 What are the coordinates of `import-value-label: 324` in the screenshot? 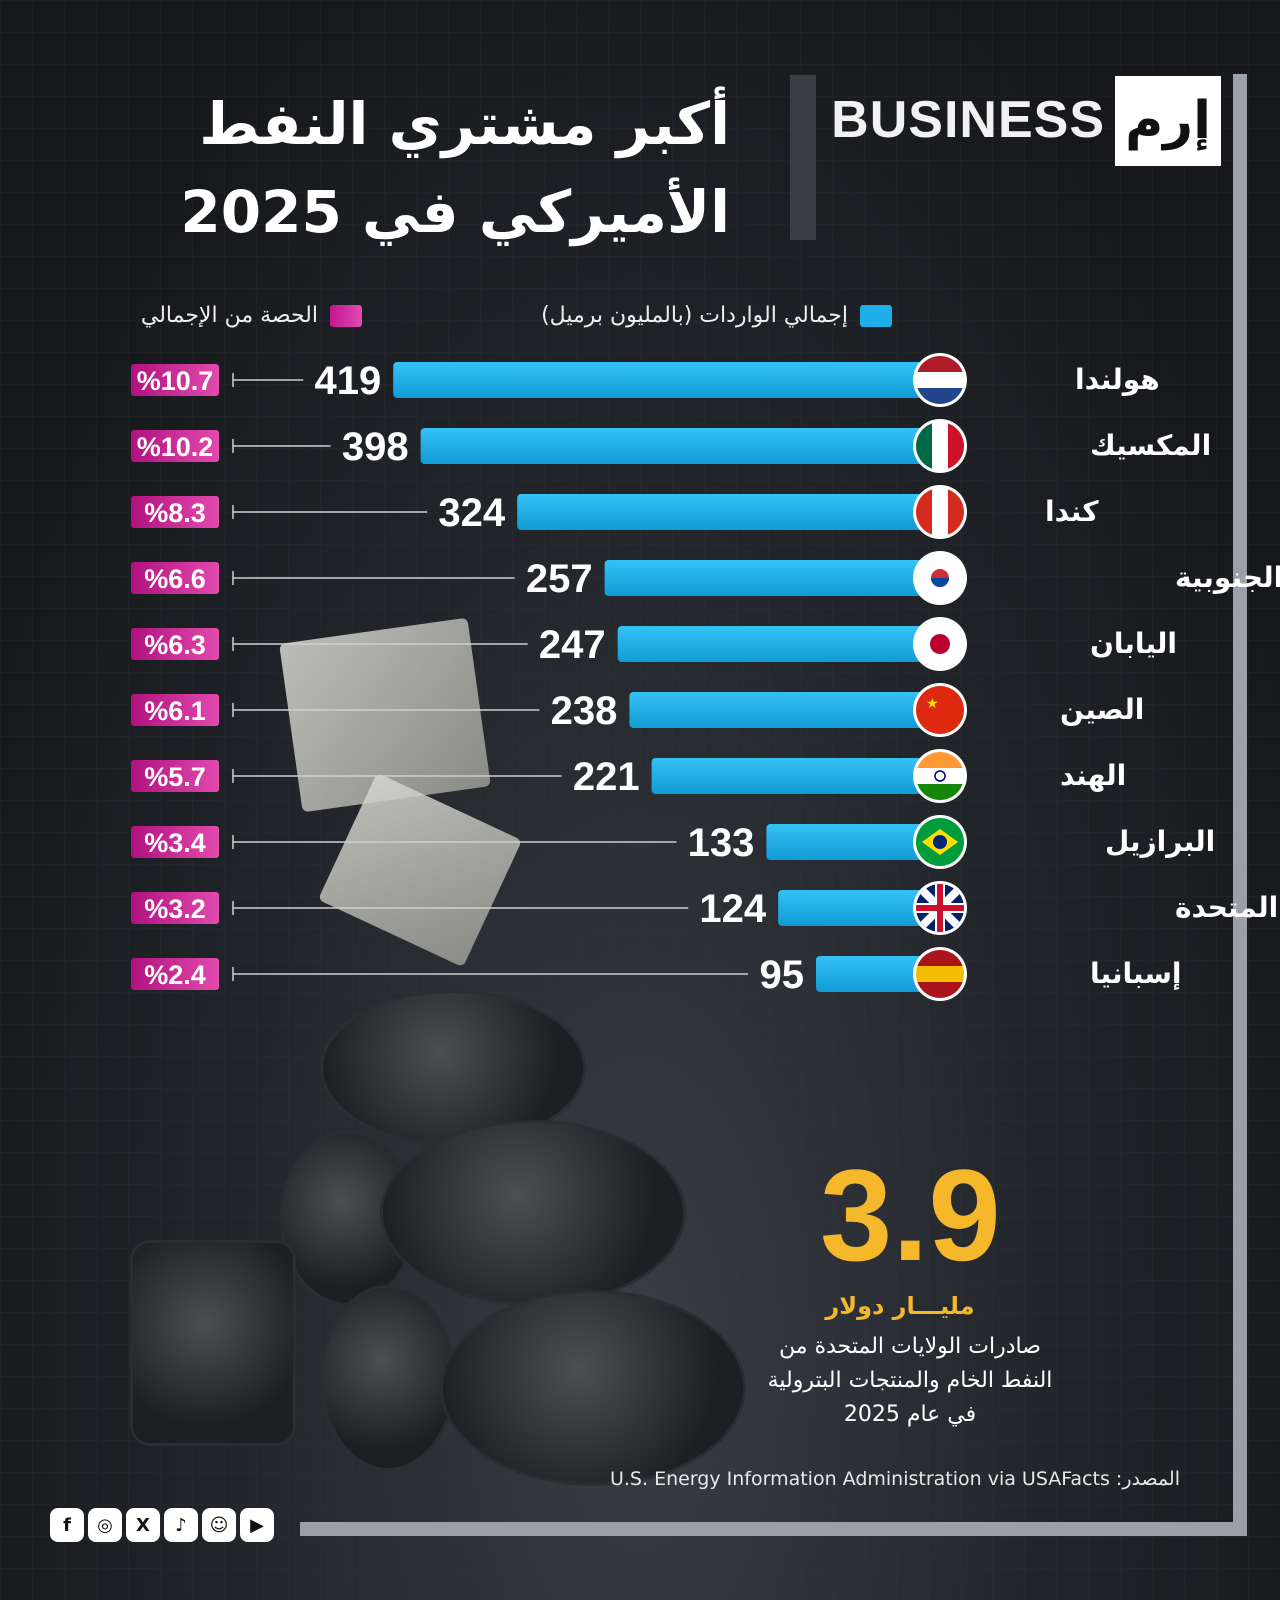 It's located at (471, 513).